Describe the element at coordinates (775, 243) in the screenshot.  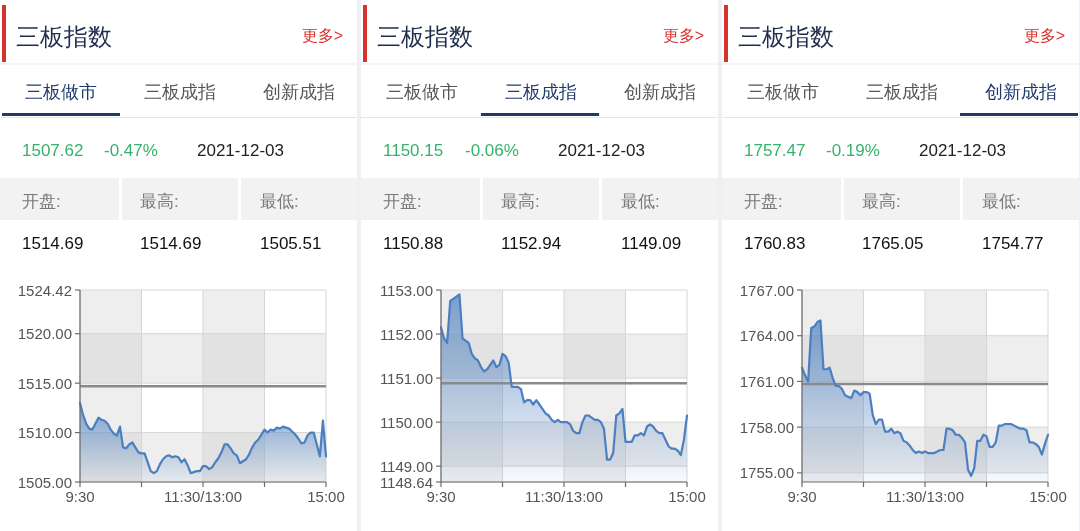
I see `text: 1760.83` at that location.